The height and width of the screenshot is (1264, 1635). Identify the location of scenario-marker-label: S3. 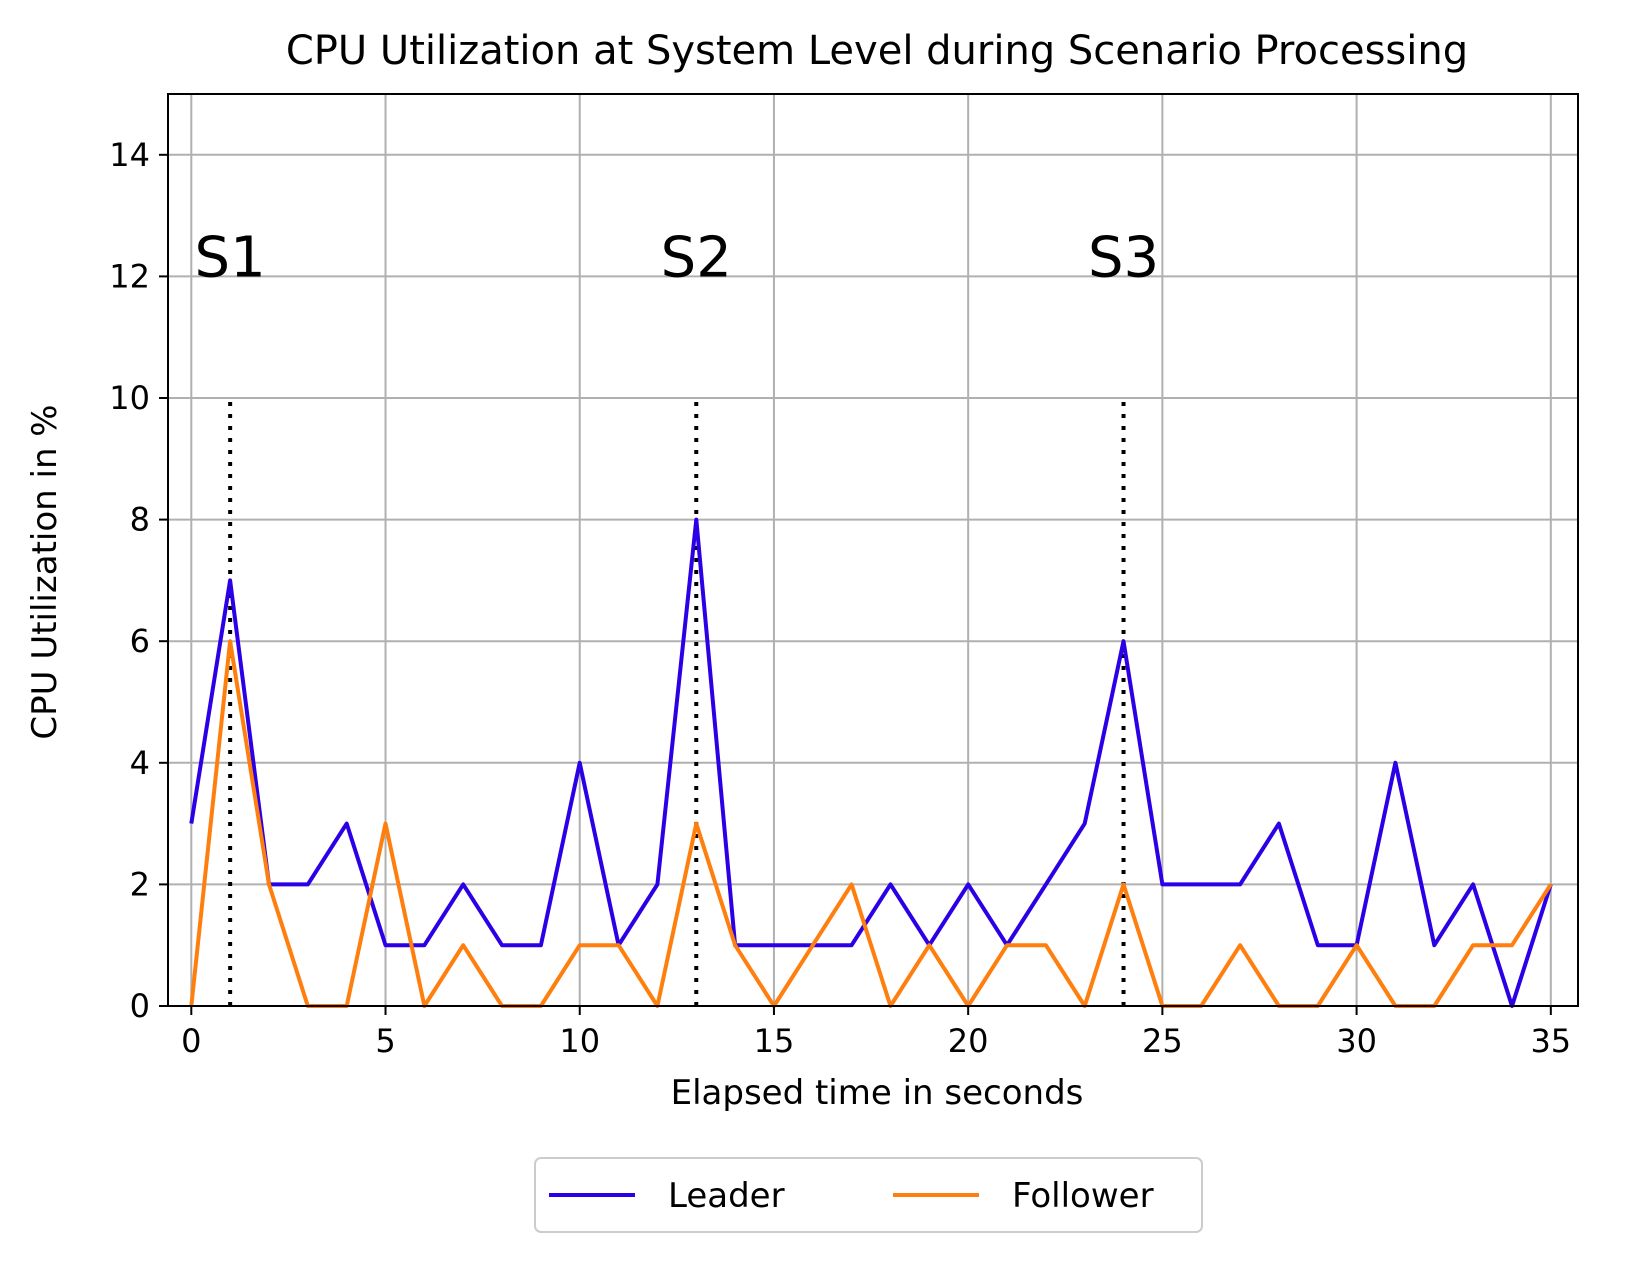
(1123, 257).